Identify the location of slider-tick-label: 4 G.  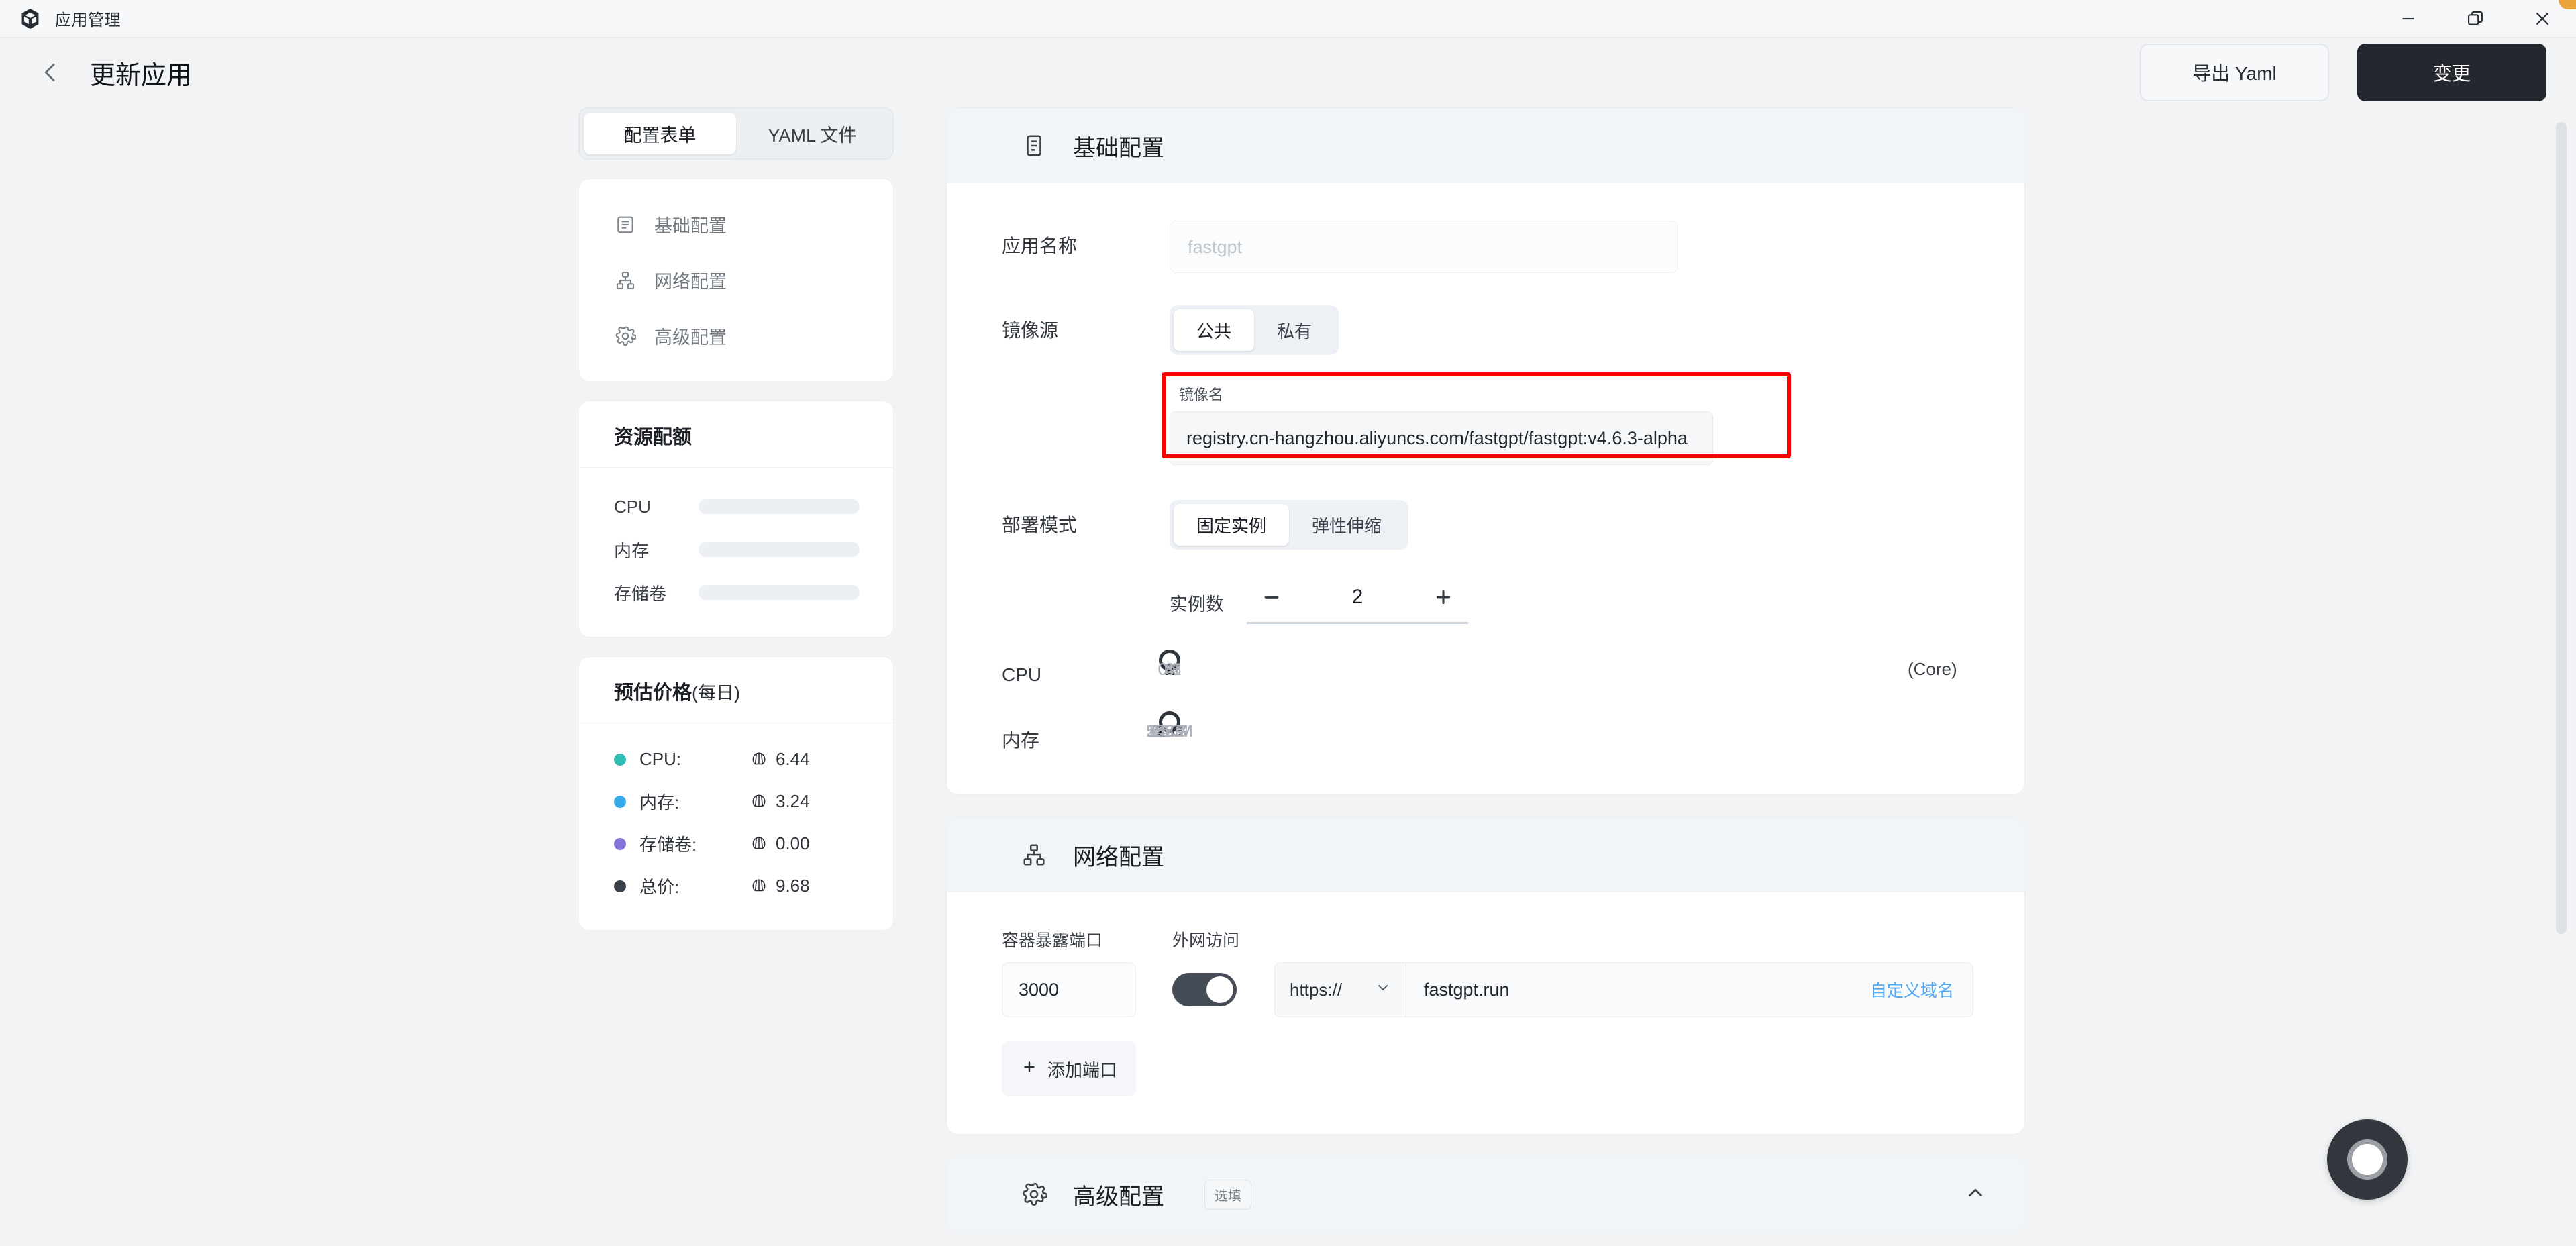
(1169, 731).